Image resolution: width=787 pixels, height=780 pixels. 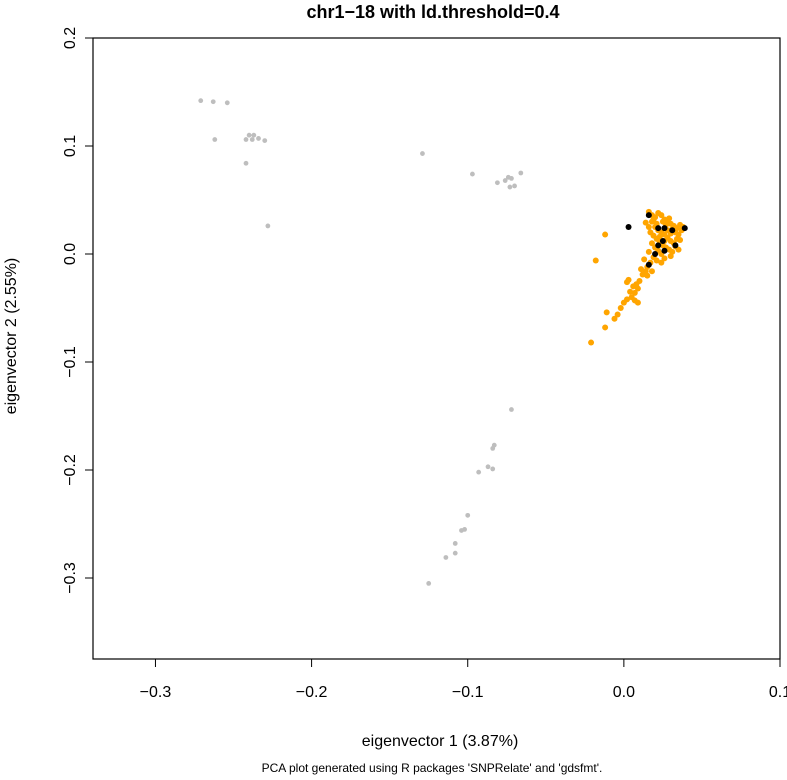 What do you see at coordinates (468, 692) in the screenshot?
I see `x-tick-label: −0.1` at bounding box center [468, 692].